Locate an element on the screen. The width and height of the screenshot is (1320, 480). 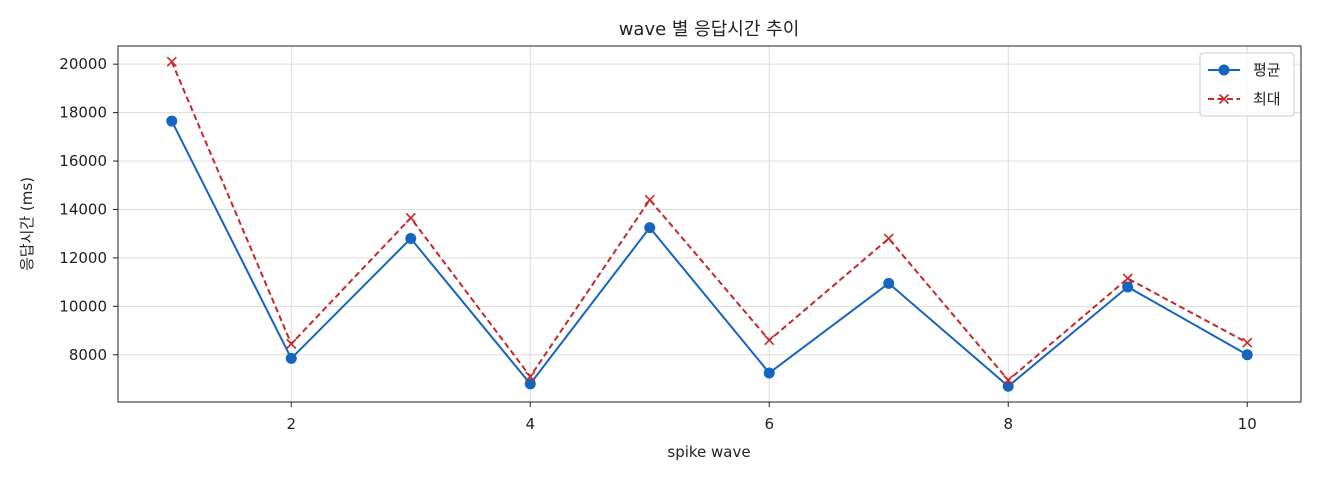
x-tick-label: 10 is located at coordinates (1247, 424).